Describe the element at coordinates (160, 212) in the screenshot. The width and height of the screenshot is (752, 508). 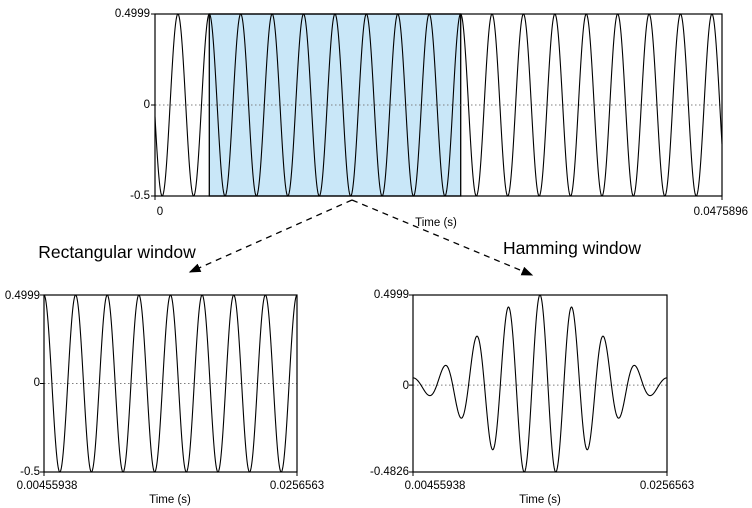
I see `x-tick-label-min: 0` at that location.